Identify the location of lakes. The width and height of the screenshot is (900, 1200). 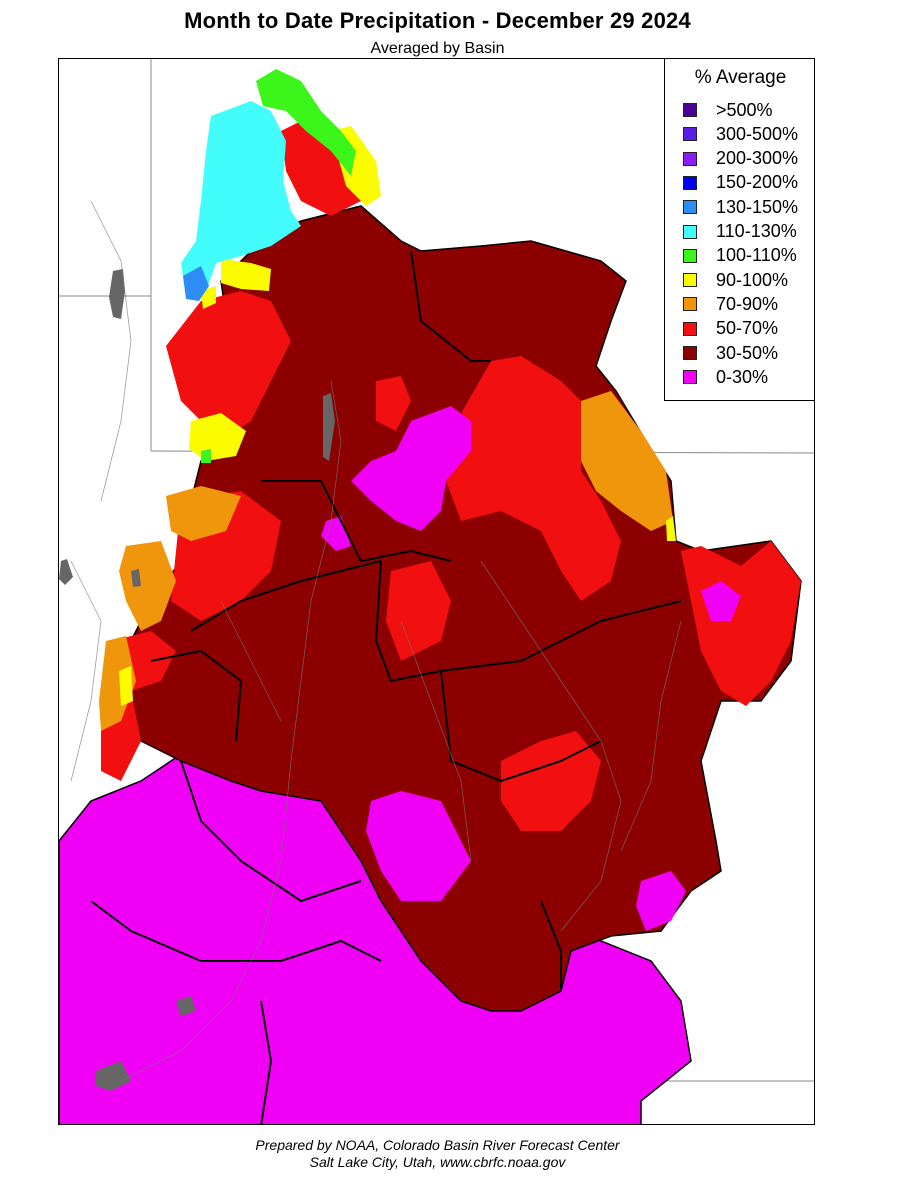
(92, 427).